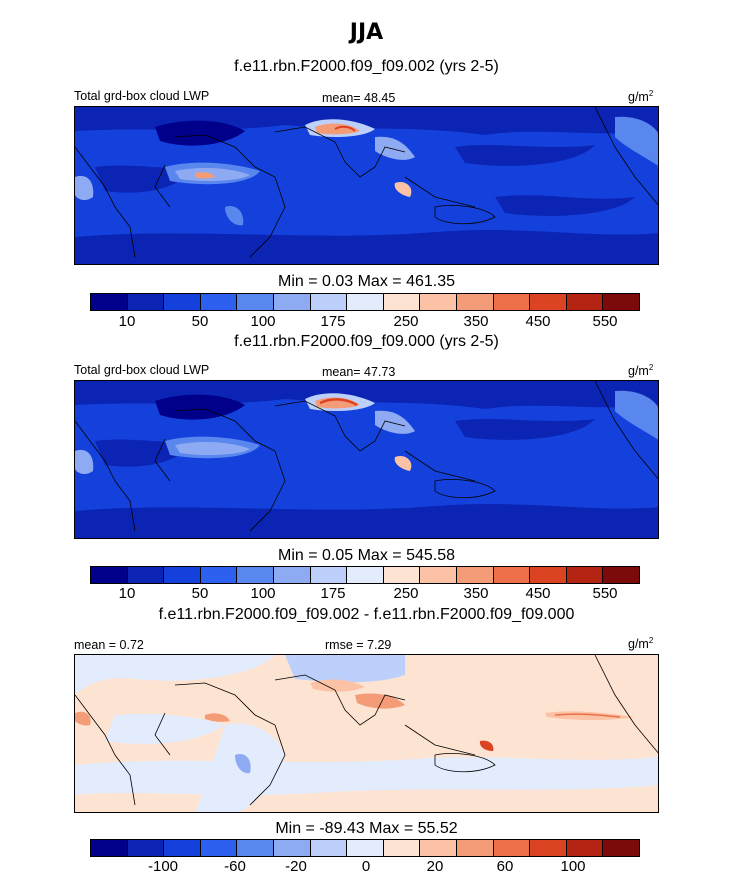  I want to click on panel3-map, so click(366, 733).